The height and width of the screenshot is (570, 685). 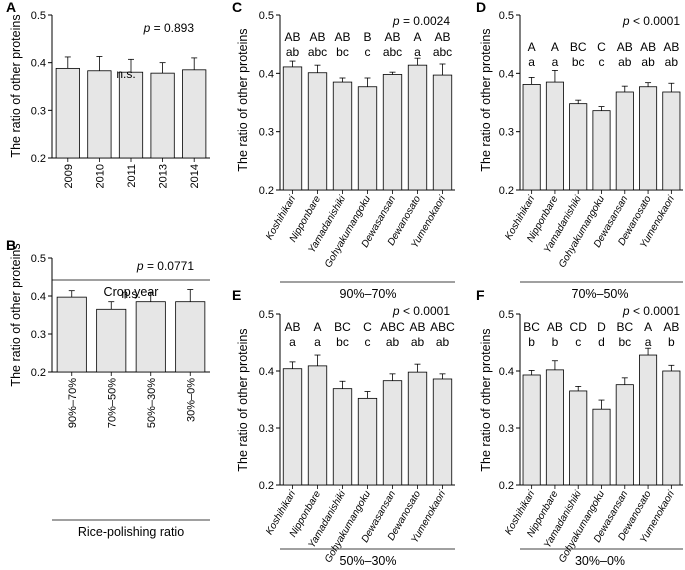 I want to click on p-value-text: = 0.0771, so click(x=169, y=266).